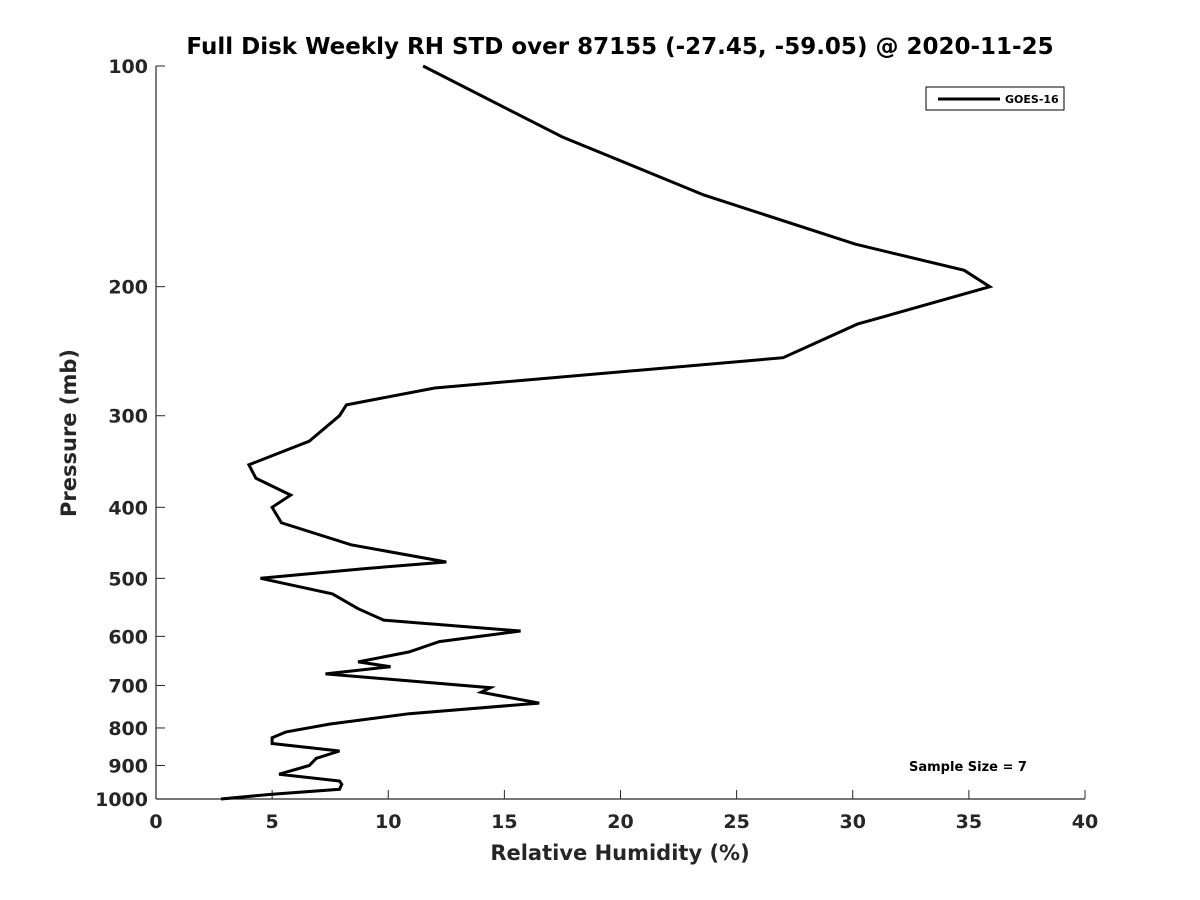 This screenshot has width=1200, height=900. Describe the element at coordinates (968, 767) in the screenshot. I see `sample-size-annotation: Sample Size = 7` at that location.